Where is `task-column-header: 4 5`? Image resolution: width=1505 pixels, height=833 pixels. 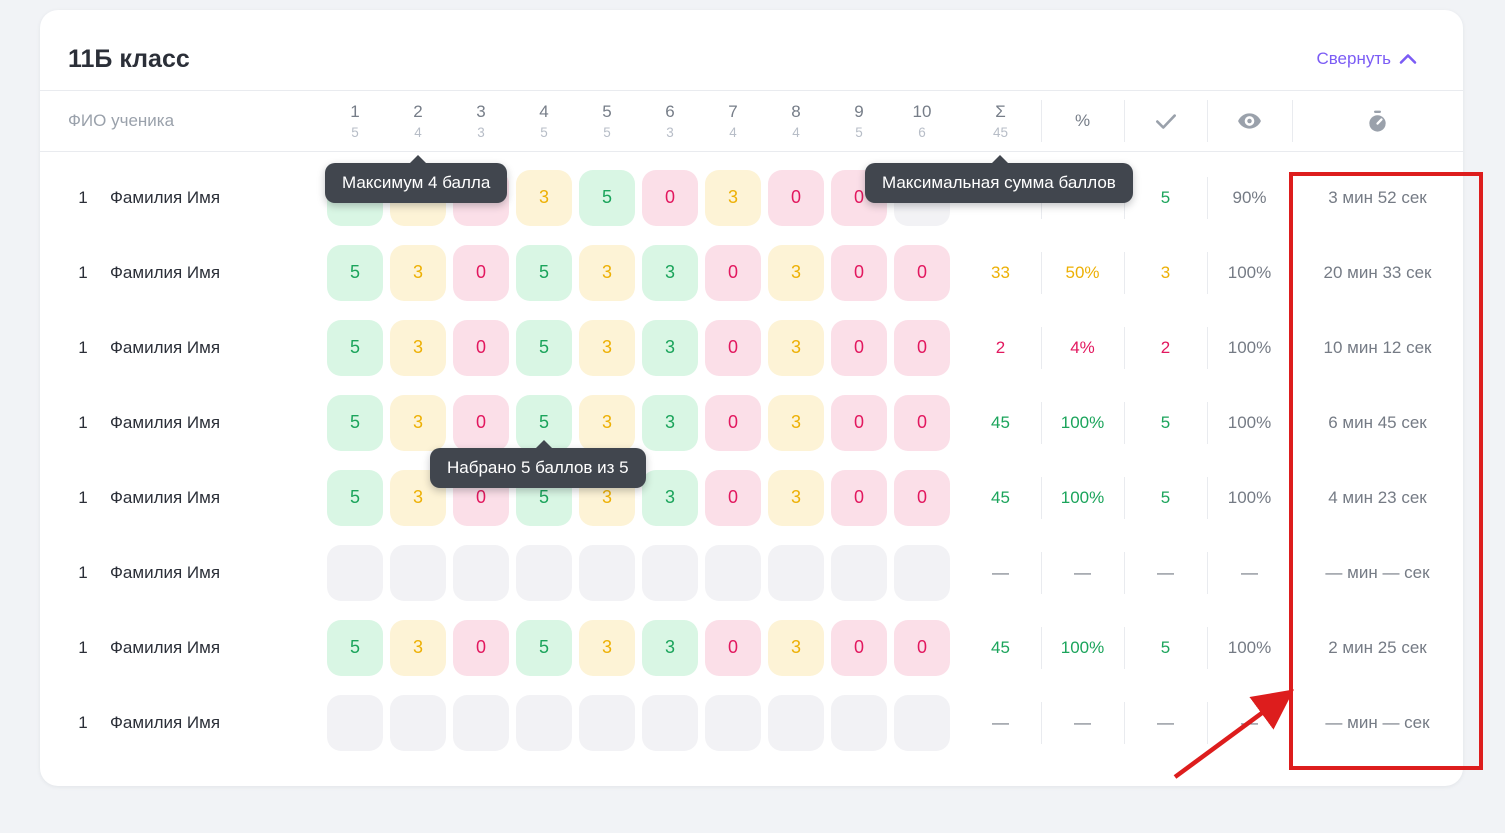
task-column-header: 4 5 is located at coordinates (544, 121).